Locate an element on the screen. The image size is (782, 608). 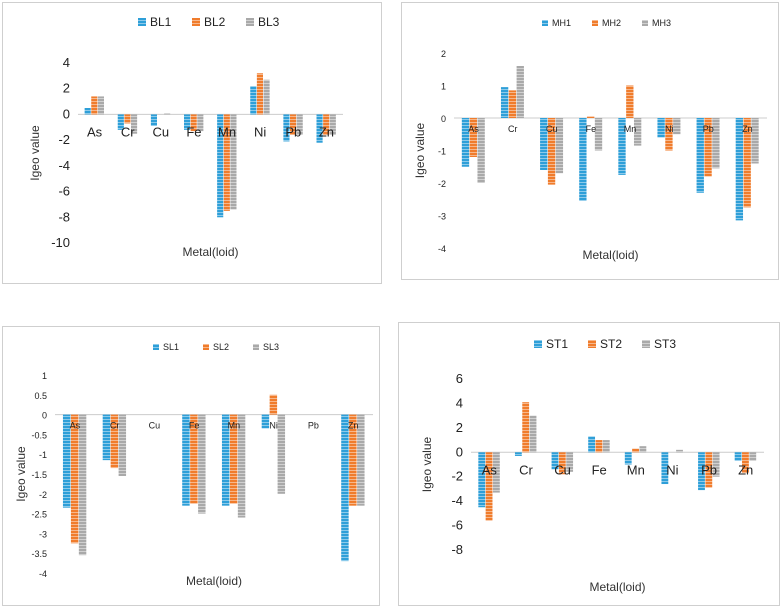
bar-st3-zn is located at coordinates (753, 456).